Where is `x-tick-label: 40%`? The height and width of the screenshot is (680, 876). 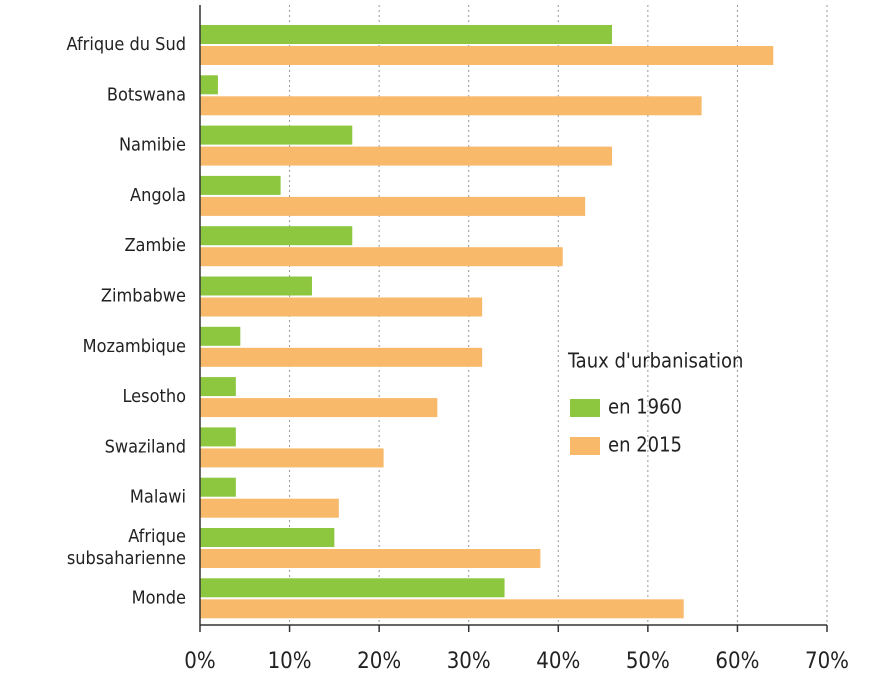
x-tick-label: 40% is located at coordinates (558, 661).